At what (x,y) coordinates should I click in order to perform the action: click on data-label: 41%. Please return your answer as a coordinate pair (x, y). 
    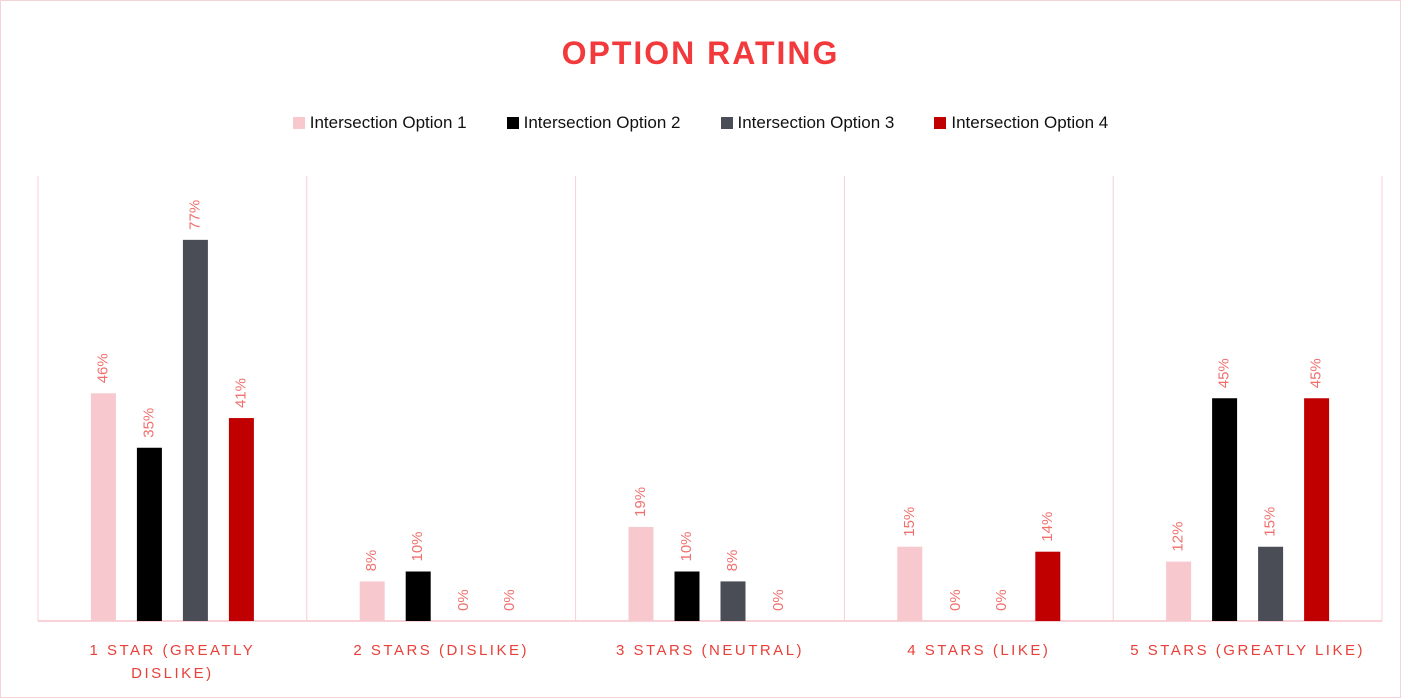
    Looking at the image, I should click on (240, 393).